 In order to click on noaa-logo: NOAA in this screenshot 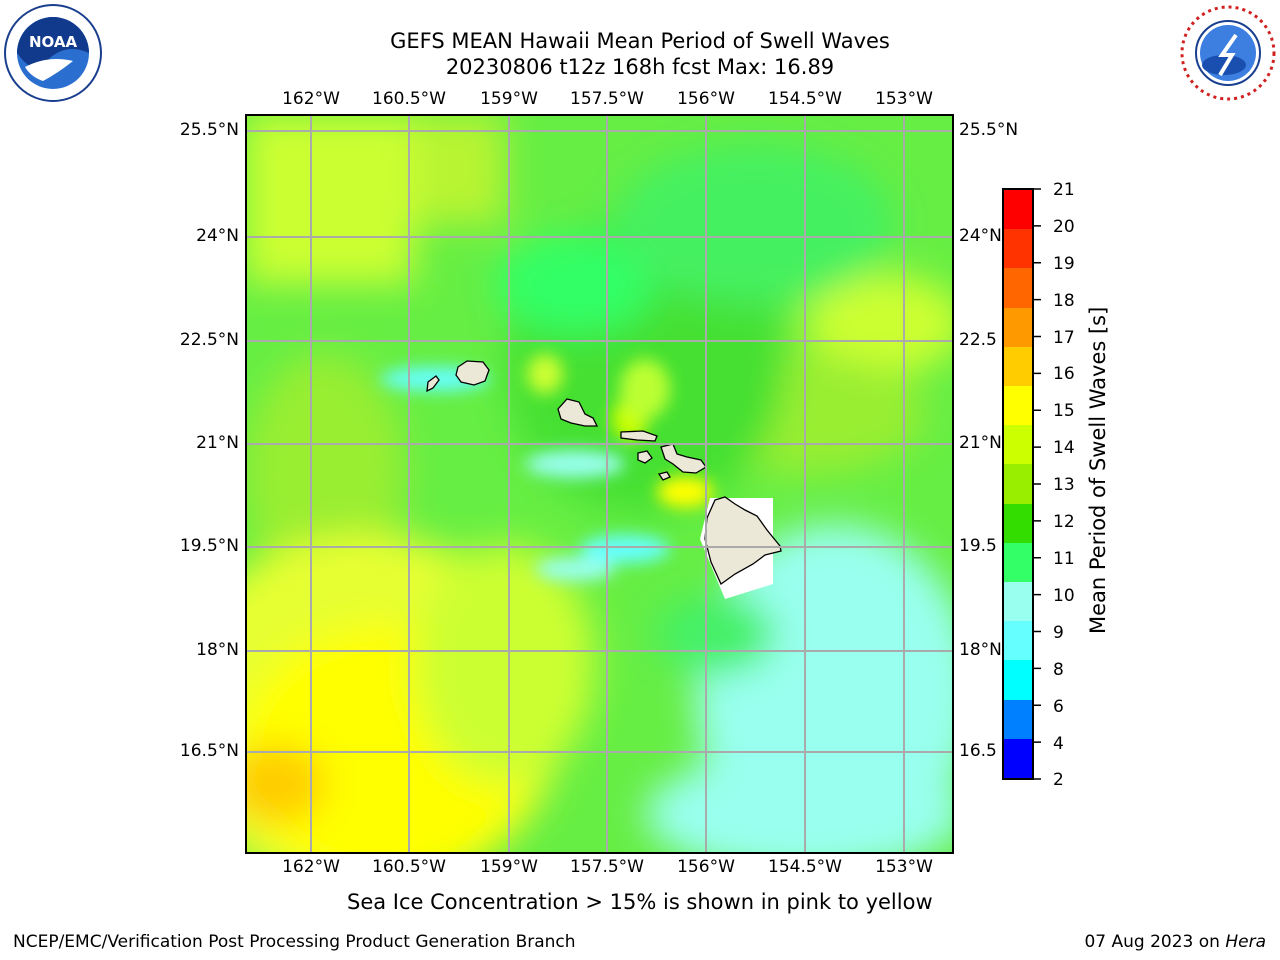, I will do `click(53, 53)`.